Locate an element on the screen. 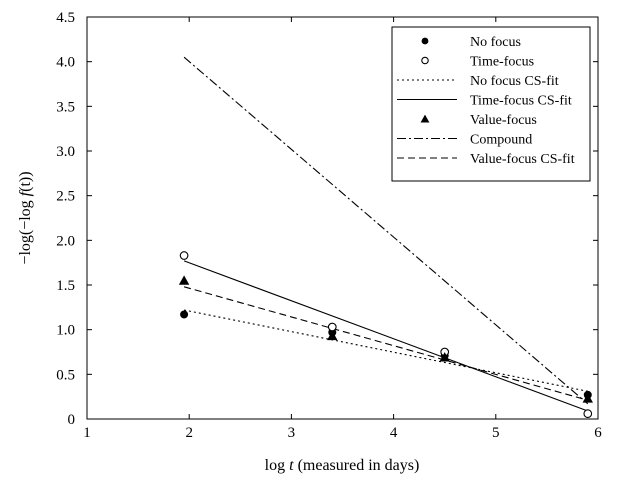 This screenshot has height=481, width=641. legend-label-time-focus-cs-fit: Time-focus CS-fit is located at coordinates (521, 101).